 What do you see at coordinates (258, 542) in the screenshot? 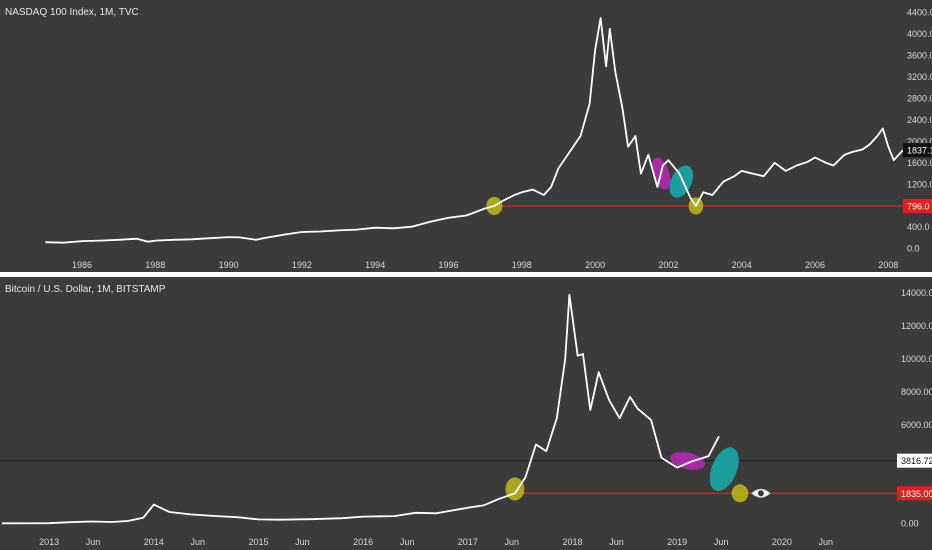
I see `x-tick-label: 2015` at bounding box center [258, 542].